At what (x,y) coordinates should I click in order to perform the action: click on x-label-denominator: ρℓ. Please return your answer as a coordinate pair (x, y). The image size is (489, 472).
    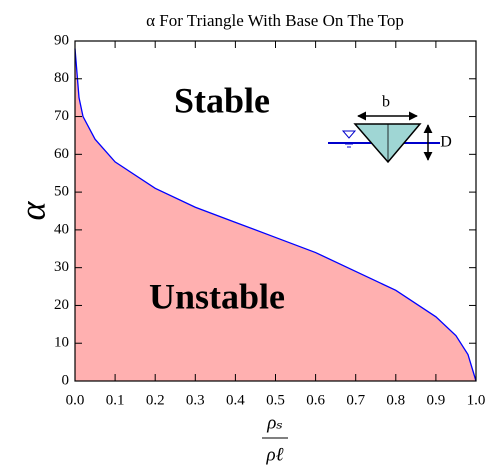
    Looking at the image, I should click on (274, 454).